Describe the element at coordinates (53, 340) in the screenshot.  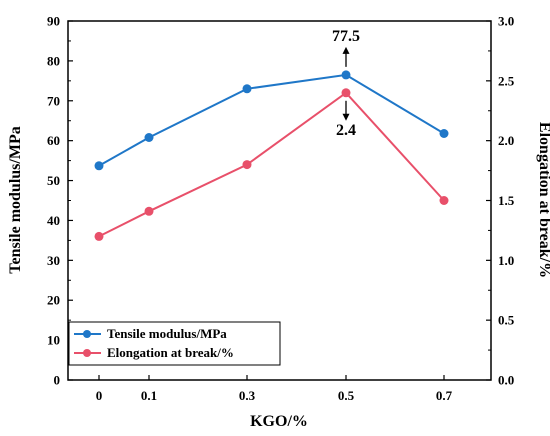
I see `y-left-tick-label-10: 10` at that location.